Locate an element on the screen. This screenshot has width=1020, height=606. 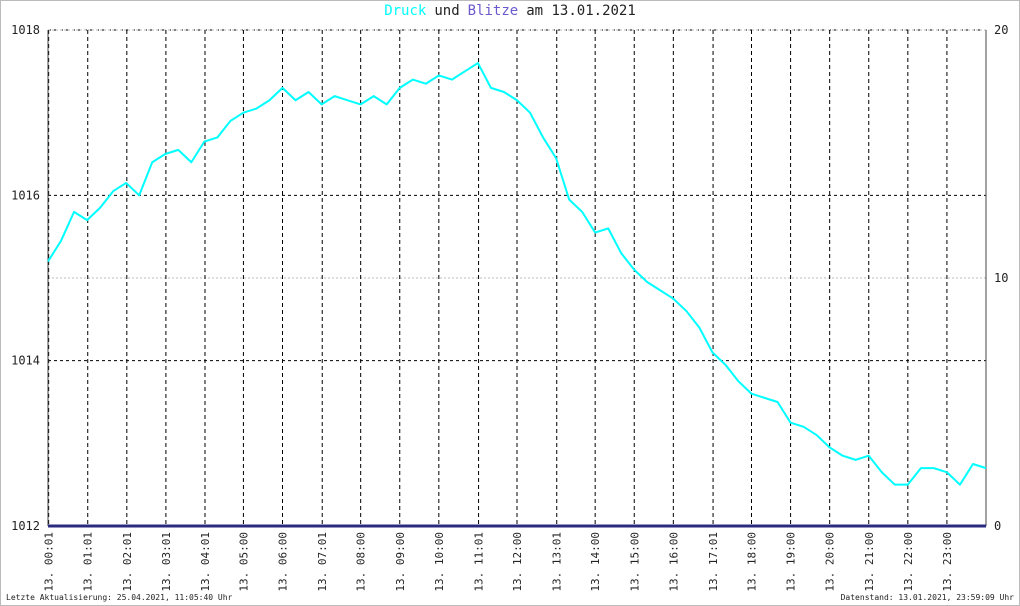
x-tick-label: 13. 17:01 is located at coordinates (713, 562).